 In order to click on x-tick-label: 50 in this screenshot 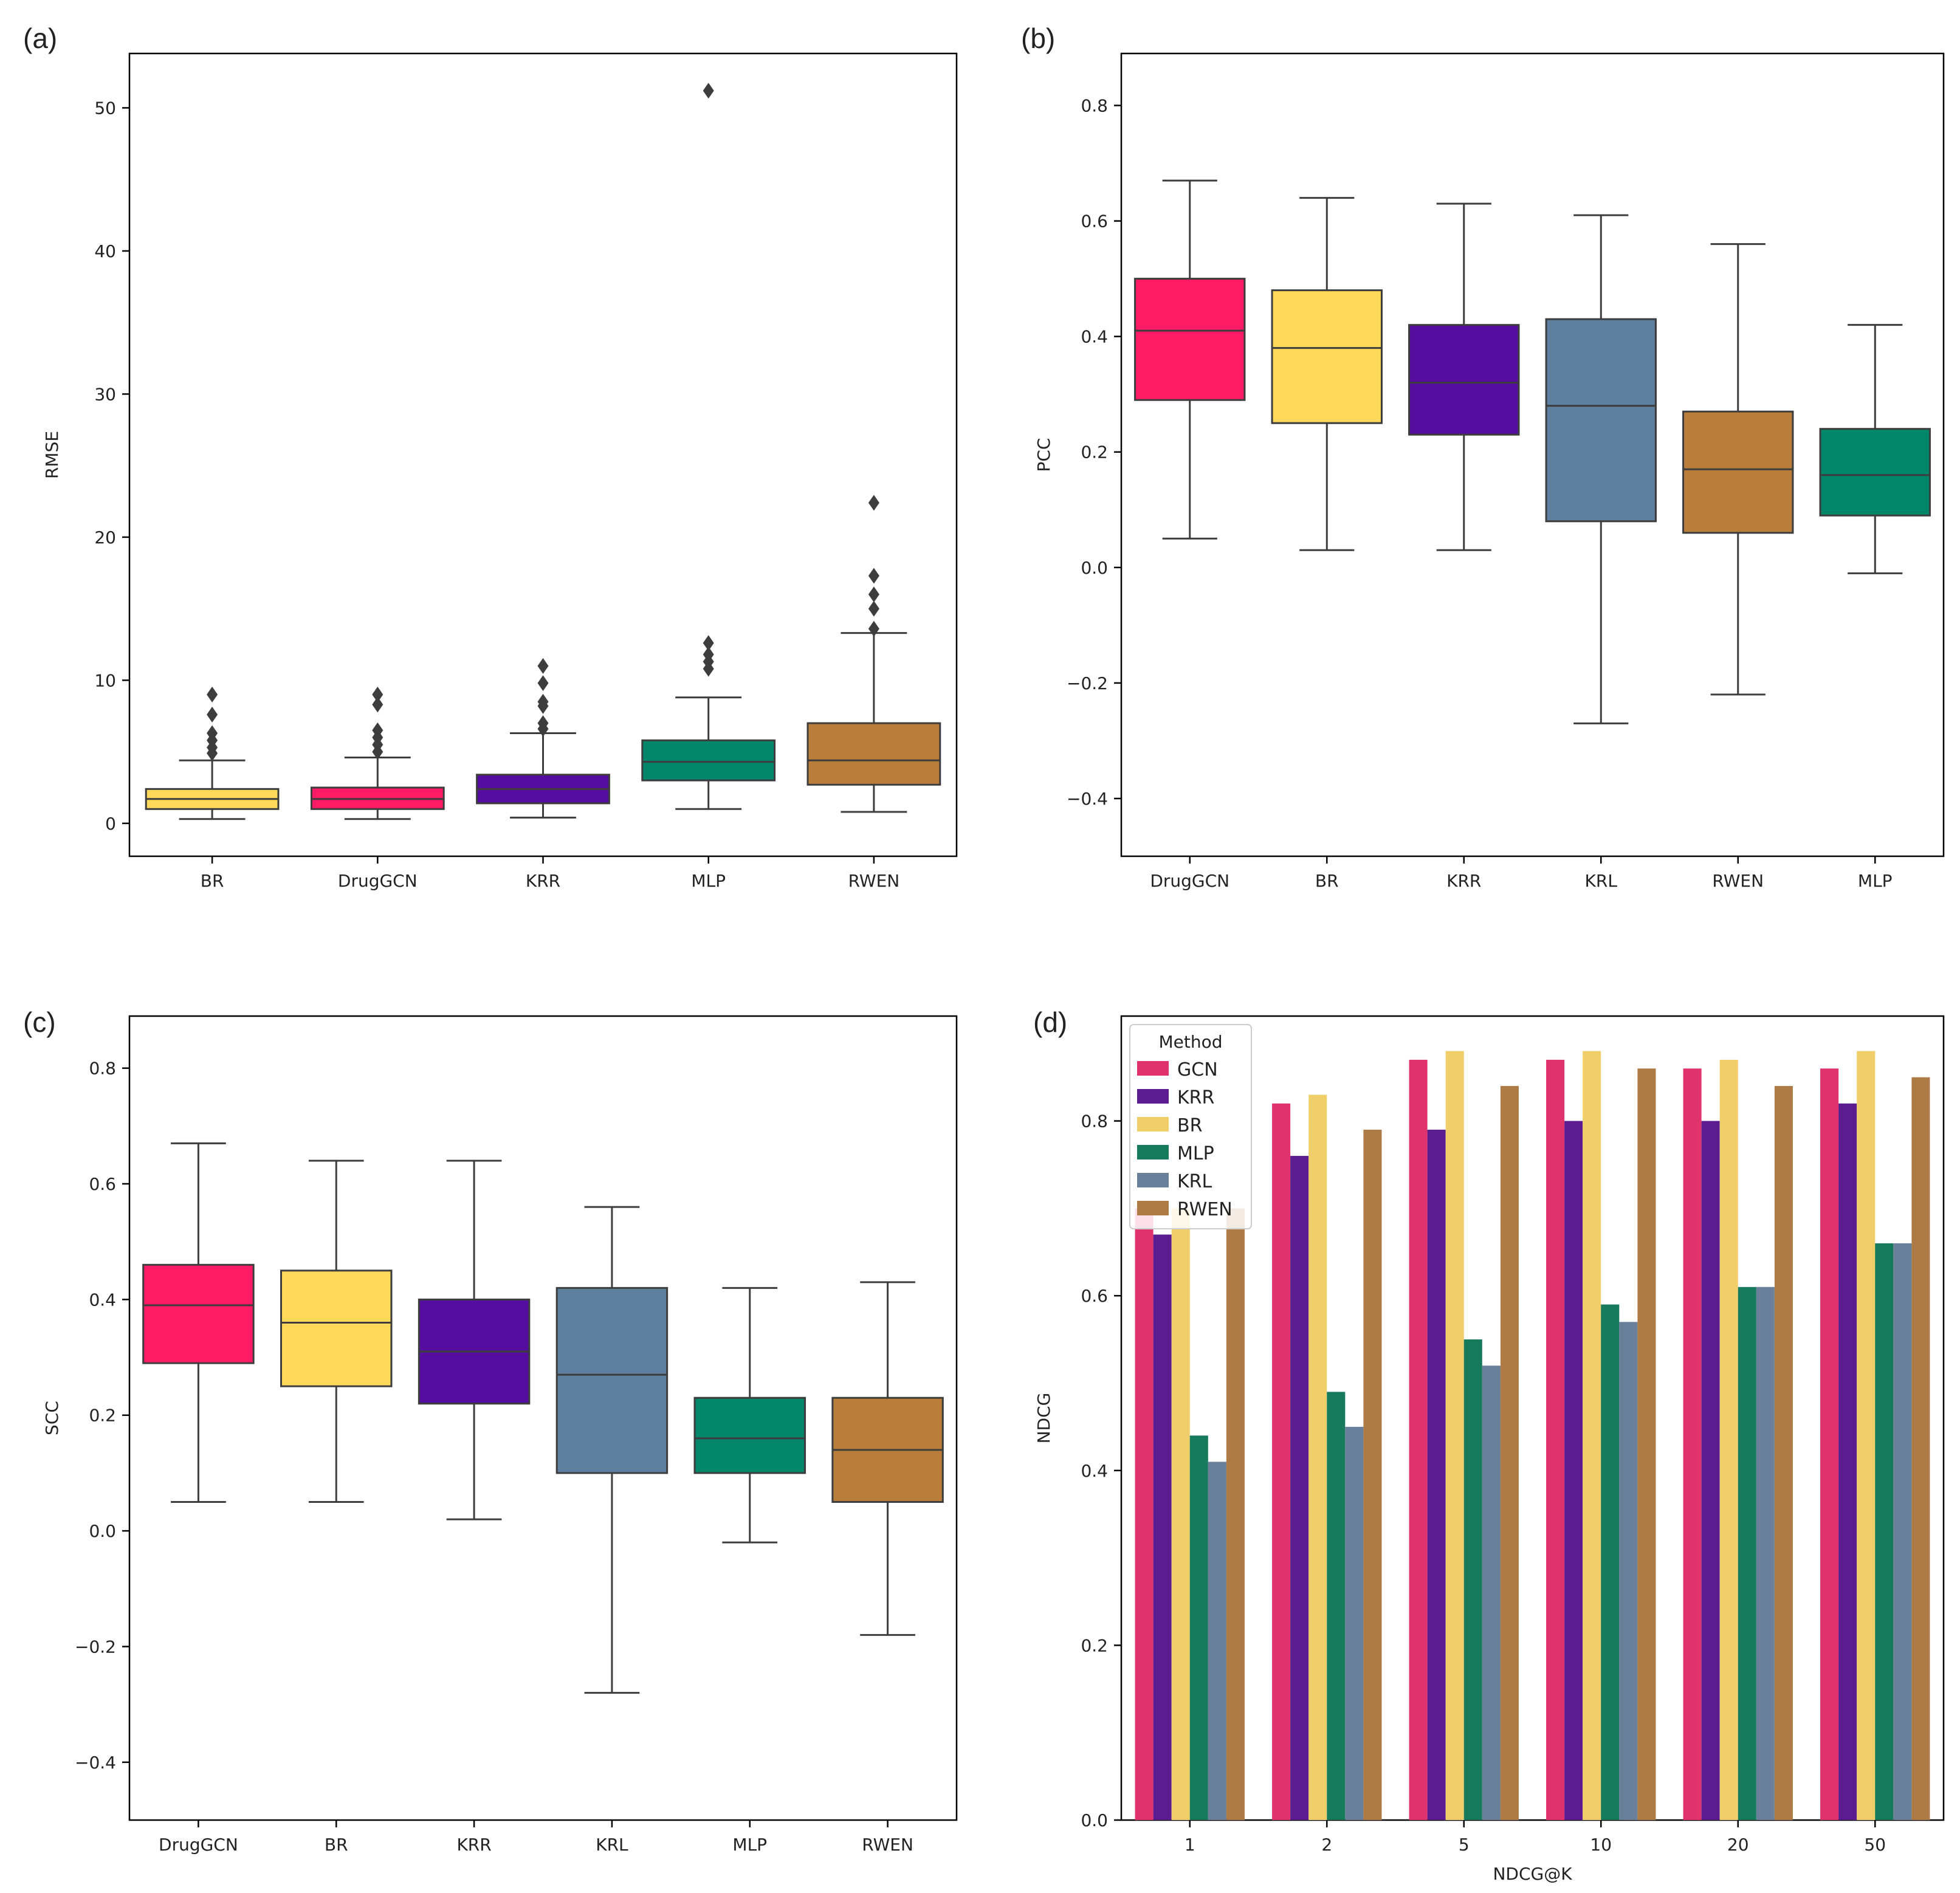, I will do `click(1875, 1845)`.